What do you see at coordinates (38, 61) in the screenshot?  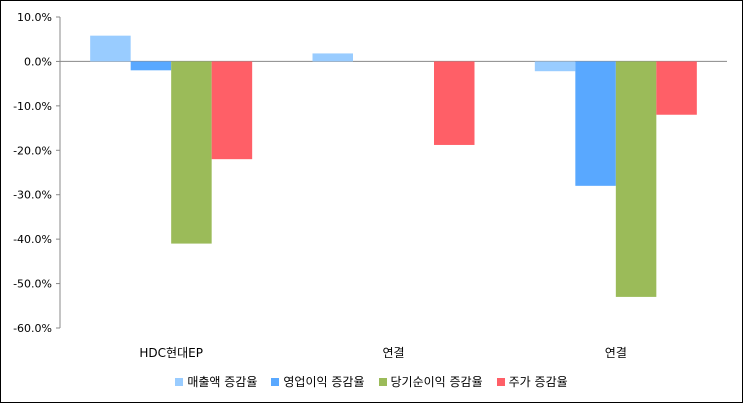 I see `y-tick-label: 0.0%` at bounding box center [38, 61].